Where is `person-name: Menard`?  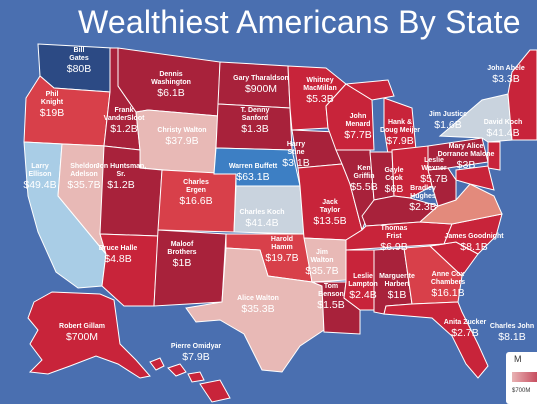
person-name: Menard is located at coordinates (358, 124).